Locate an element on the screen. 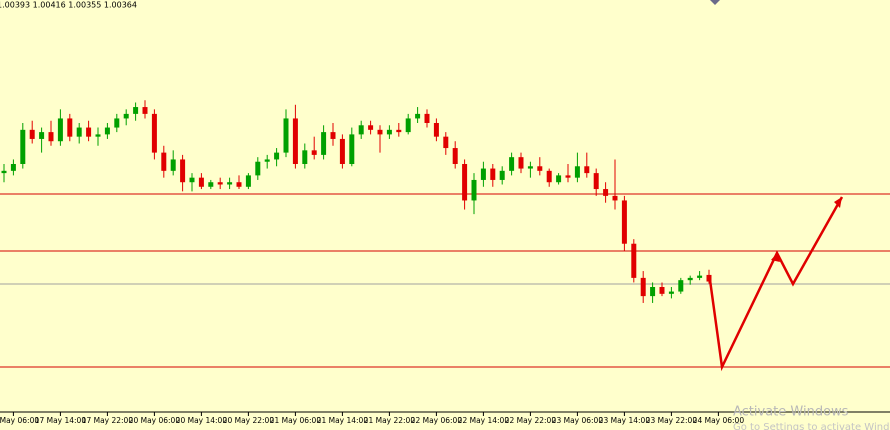 The width and height of the screenshot is (890, 430). shift-marker is located at coordinates (715, 2).